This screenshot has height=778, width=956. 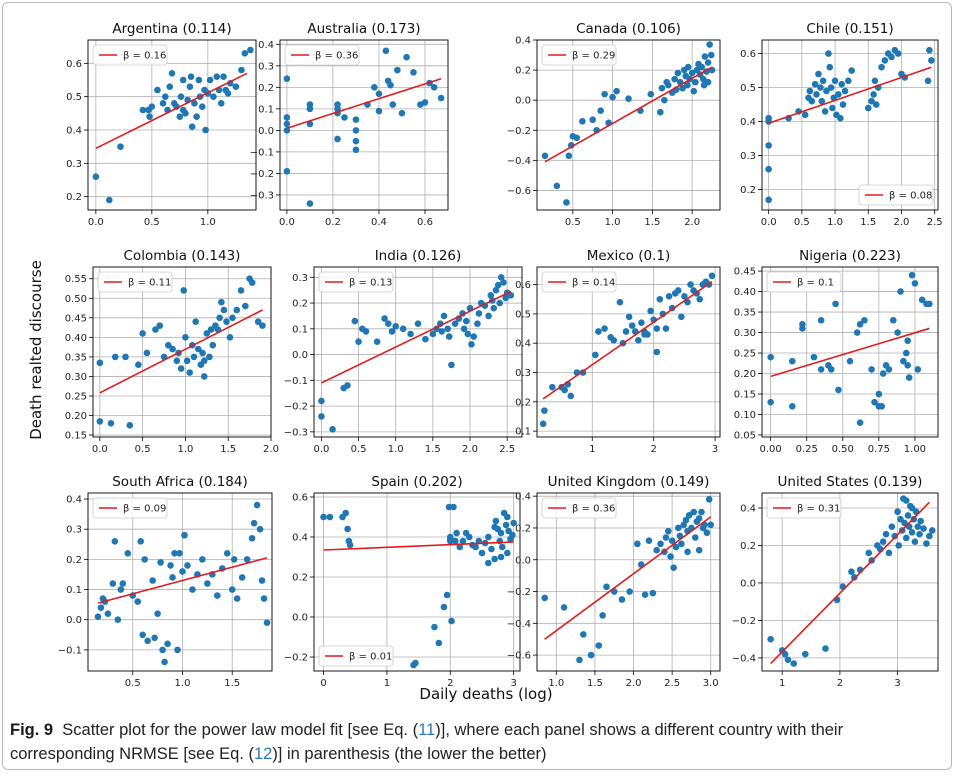 I want to click on y-tick-label: −0.1, so click(x=262, y=152).